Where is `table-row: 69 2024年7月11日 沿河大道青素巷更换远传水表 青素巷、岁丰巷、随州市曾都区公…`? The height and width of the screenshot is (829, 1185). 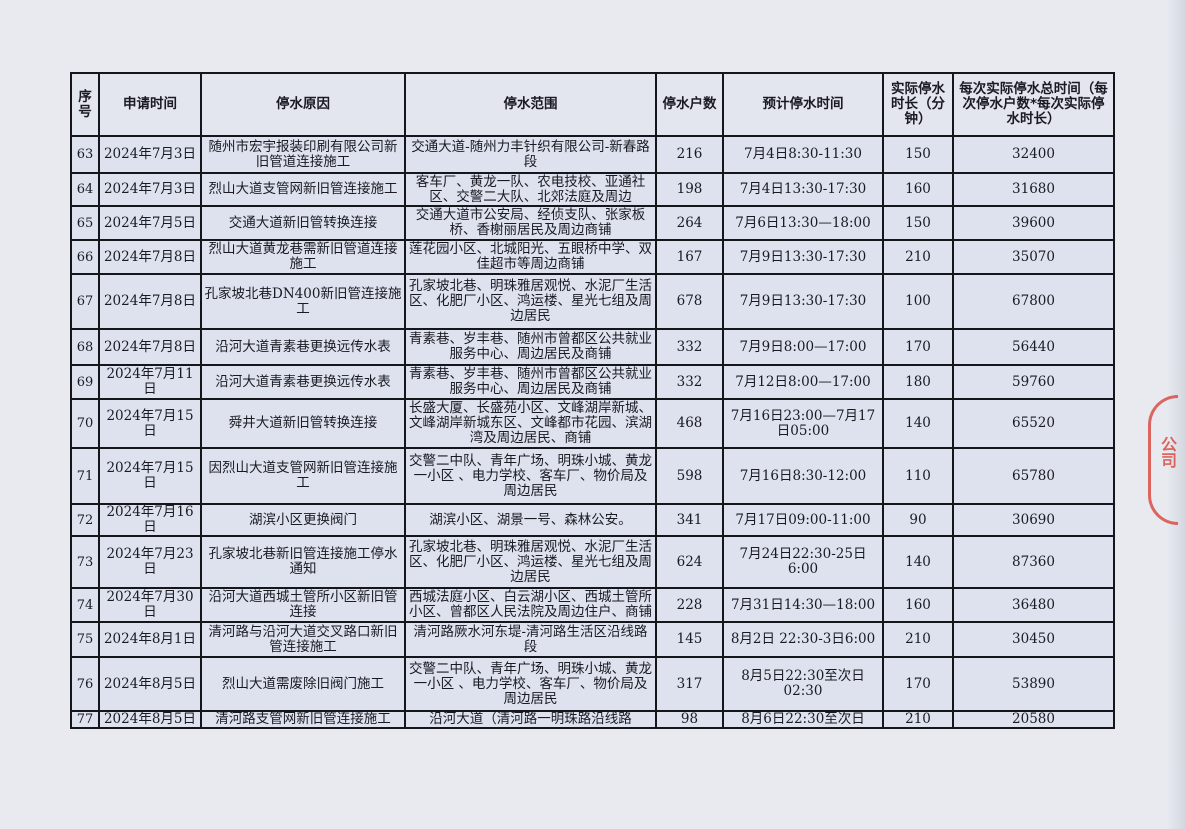 table-row: 69 2024年7月11日 沿河大道青素巷更换远传水表 青素巷、岁丰巷、随州市曾都区公… is located at coordinates (592, 382).